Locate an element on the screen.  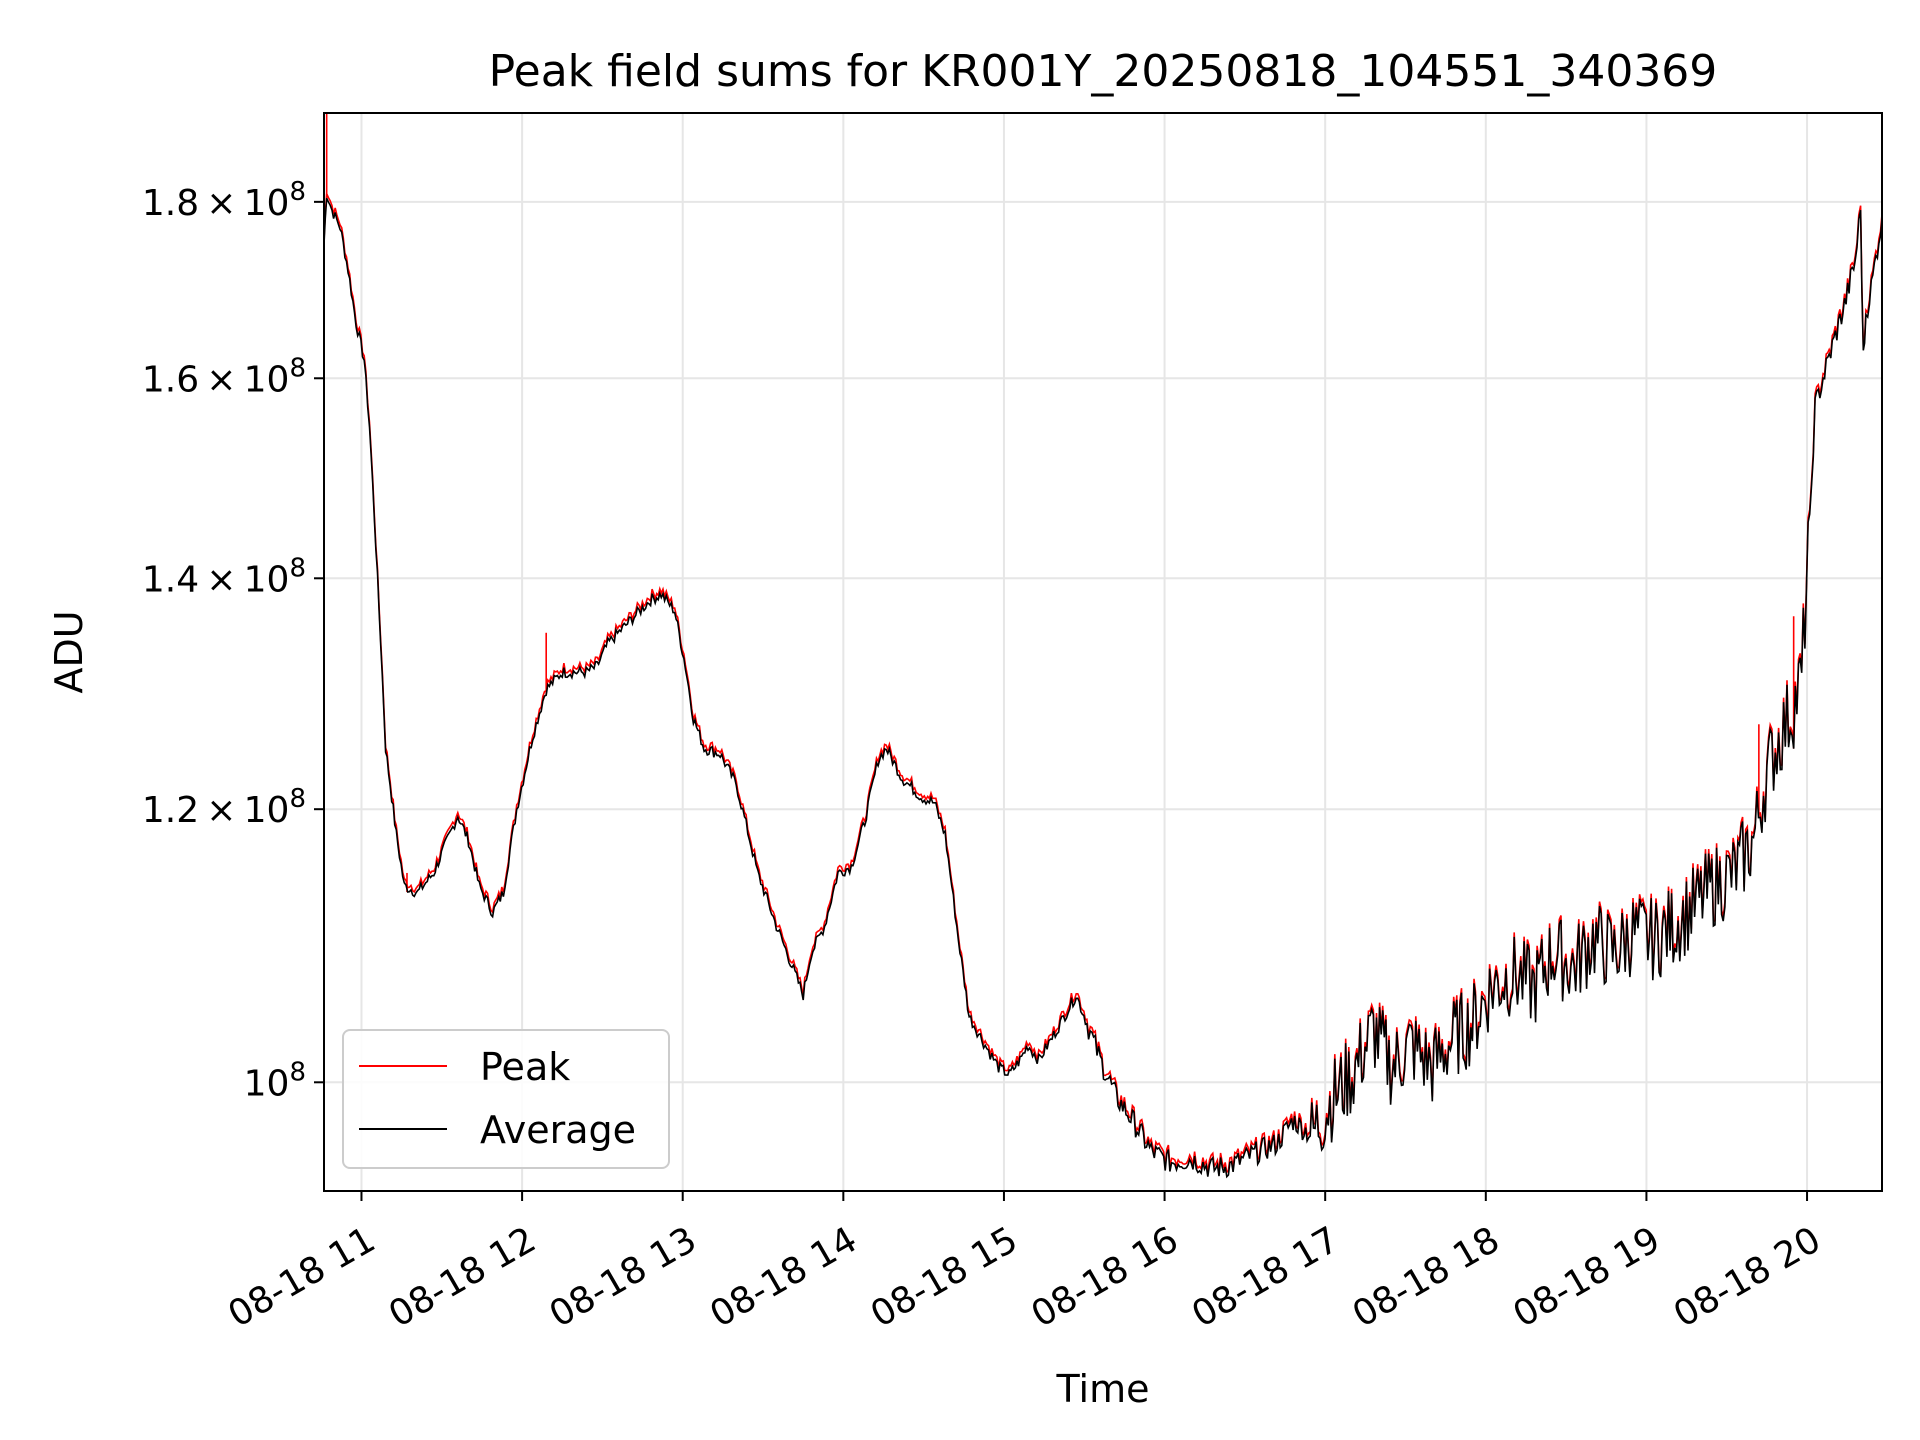
legend: Peak Average is located at coordinates (506, 1099).